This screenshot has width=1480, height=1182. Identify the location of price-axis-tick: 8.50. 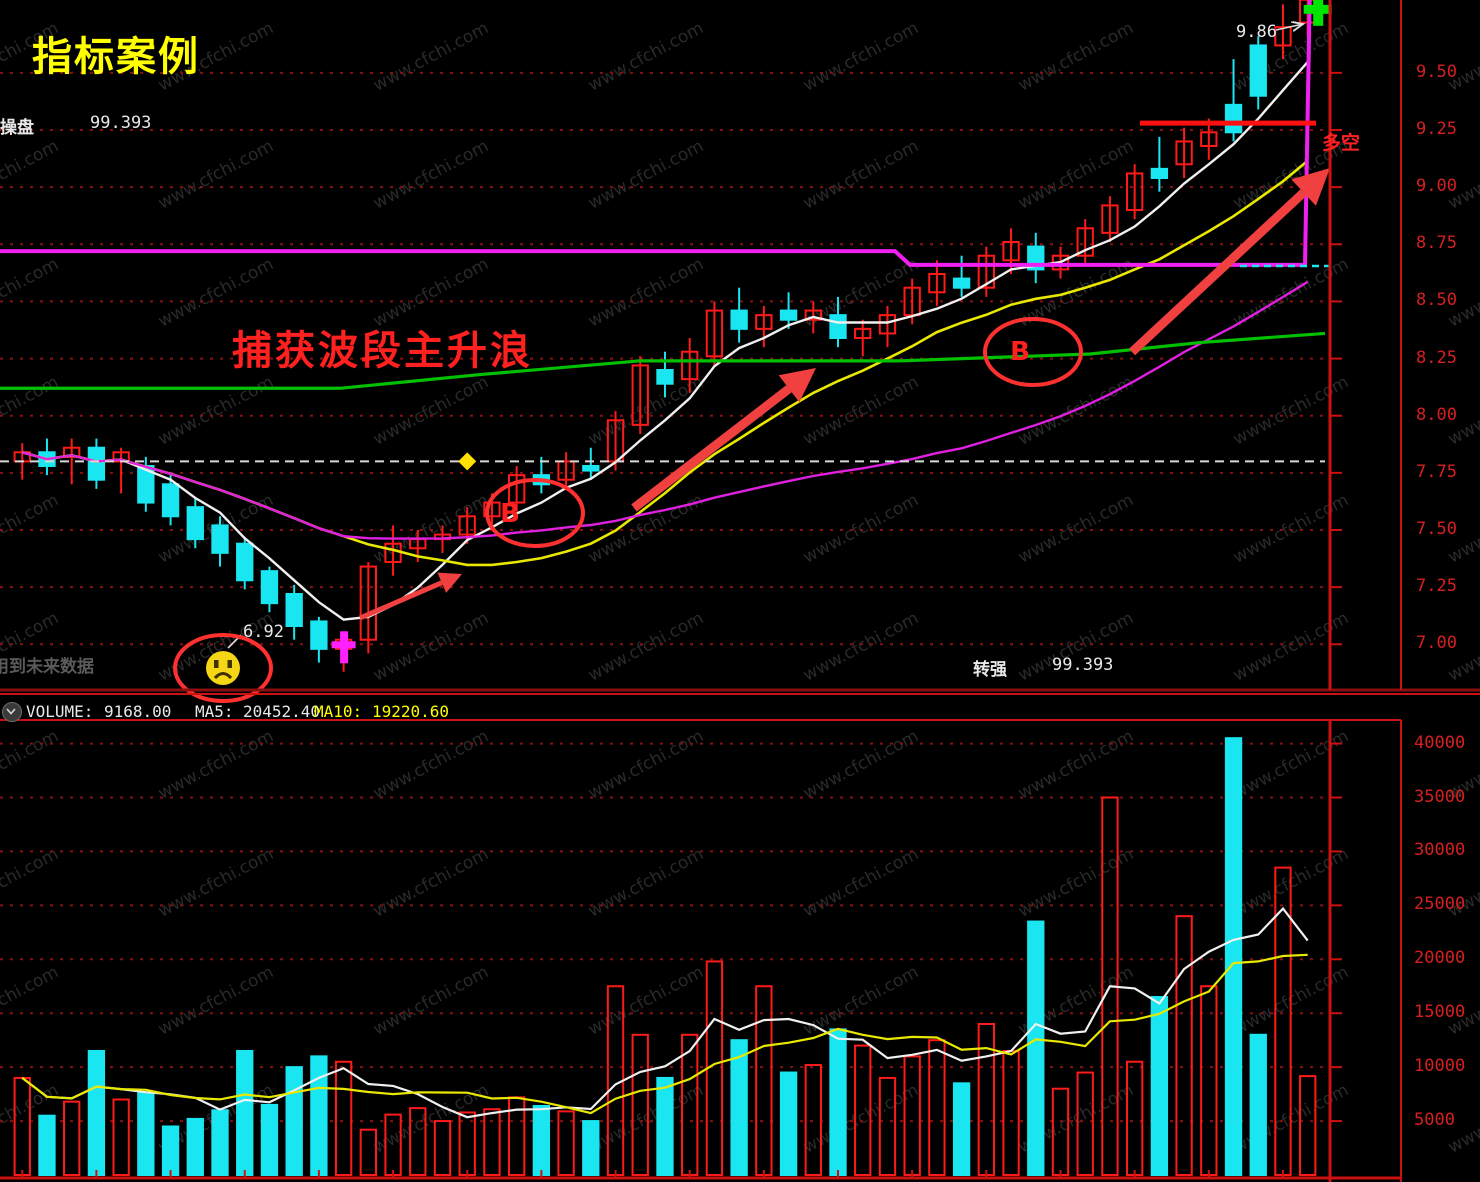
(1436, 300).